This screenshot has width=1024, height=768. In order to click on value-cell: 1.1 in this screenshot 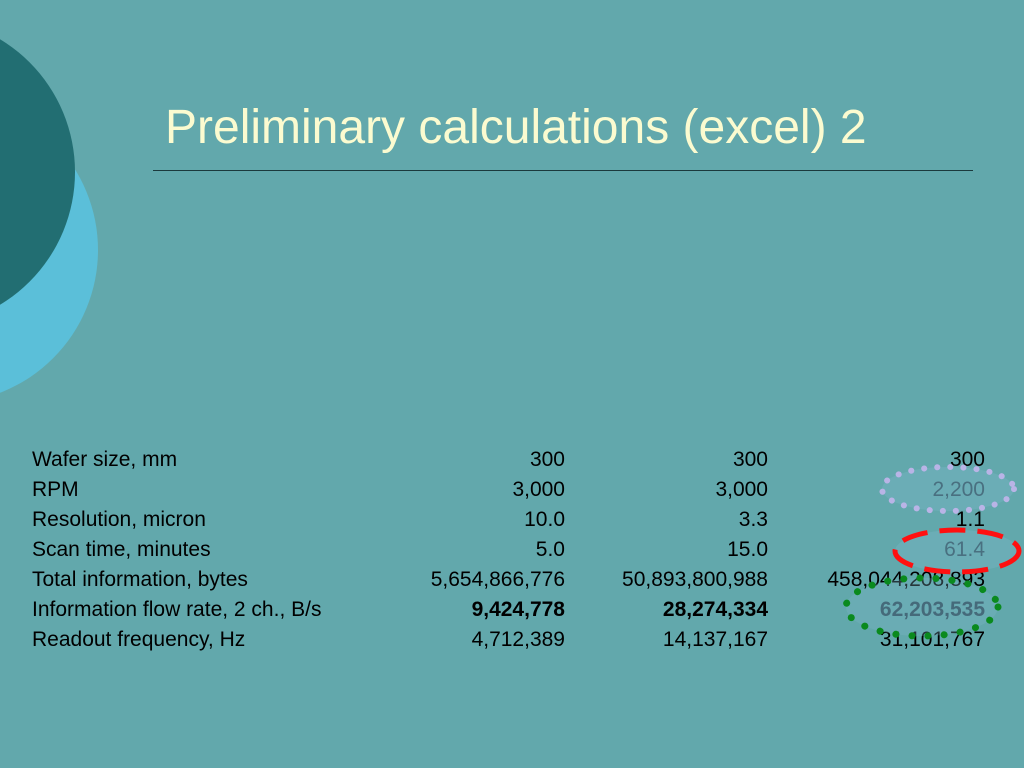, I will do `click(970, 519)`.